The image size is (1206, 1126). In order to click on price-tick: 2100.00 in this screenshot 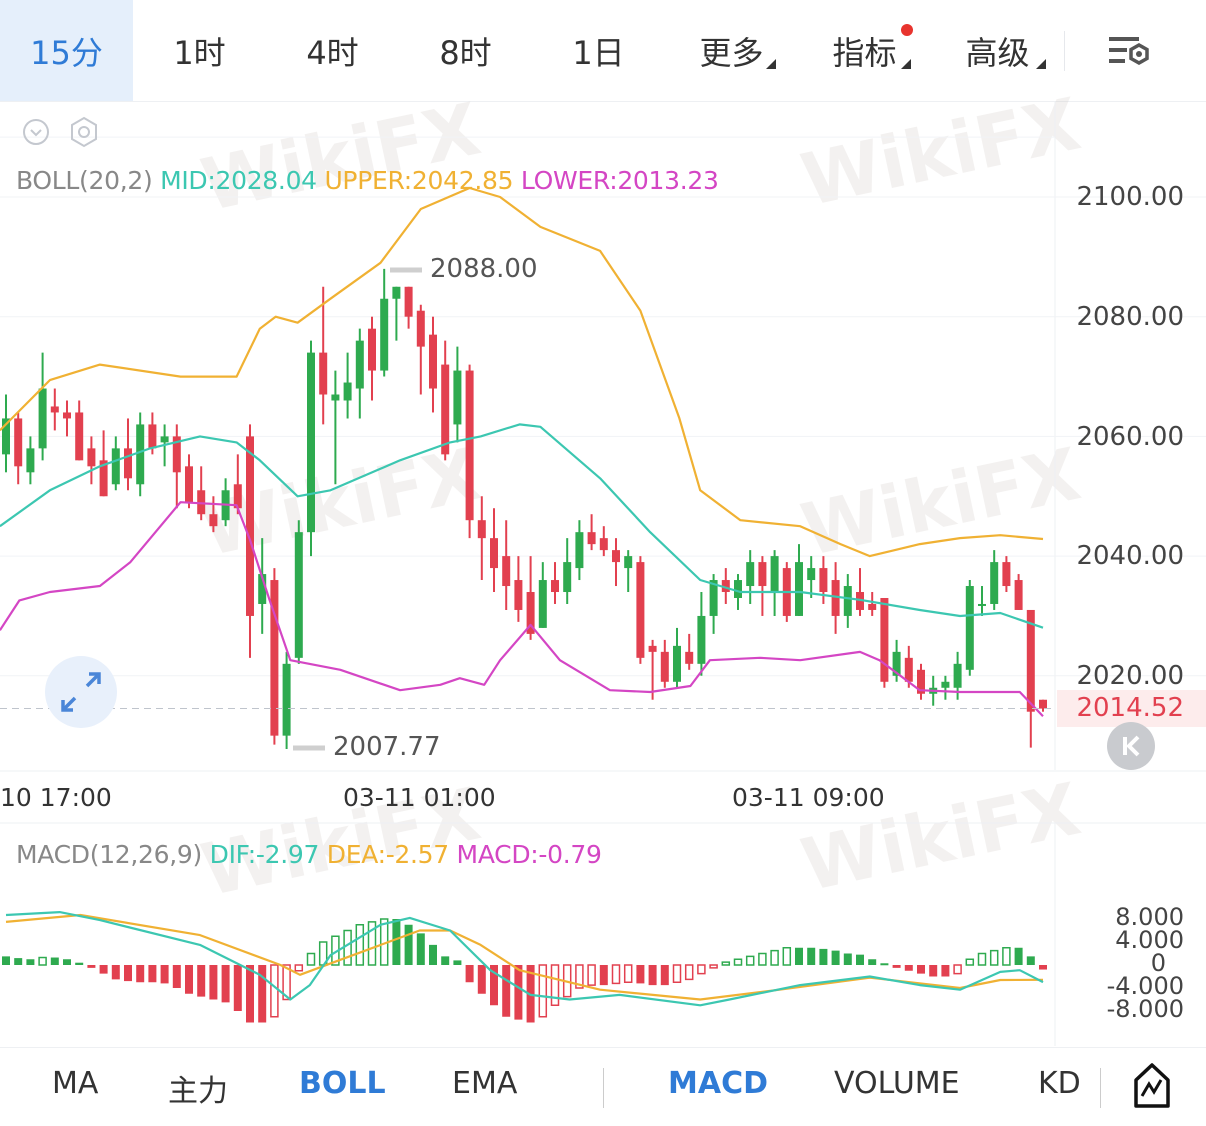, I will do `click(1130, 197)`.